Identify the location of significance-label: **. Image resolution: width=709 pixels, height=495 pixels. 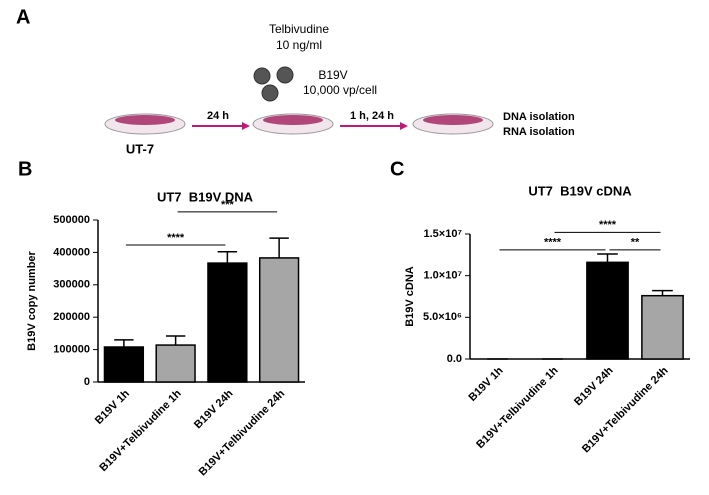
(635, 243).